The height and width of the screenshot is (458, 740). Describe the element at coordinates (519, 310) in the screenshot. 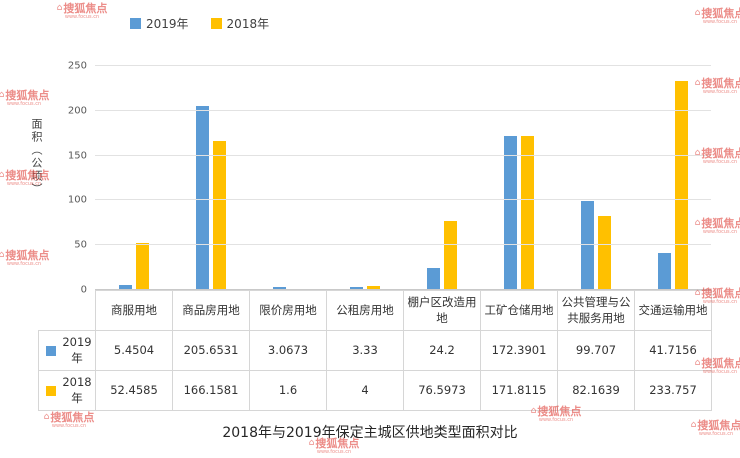

I see `category-header: 工矿仓储用地` at that location.